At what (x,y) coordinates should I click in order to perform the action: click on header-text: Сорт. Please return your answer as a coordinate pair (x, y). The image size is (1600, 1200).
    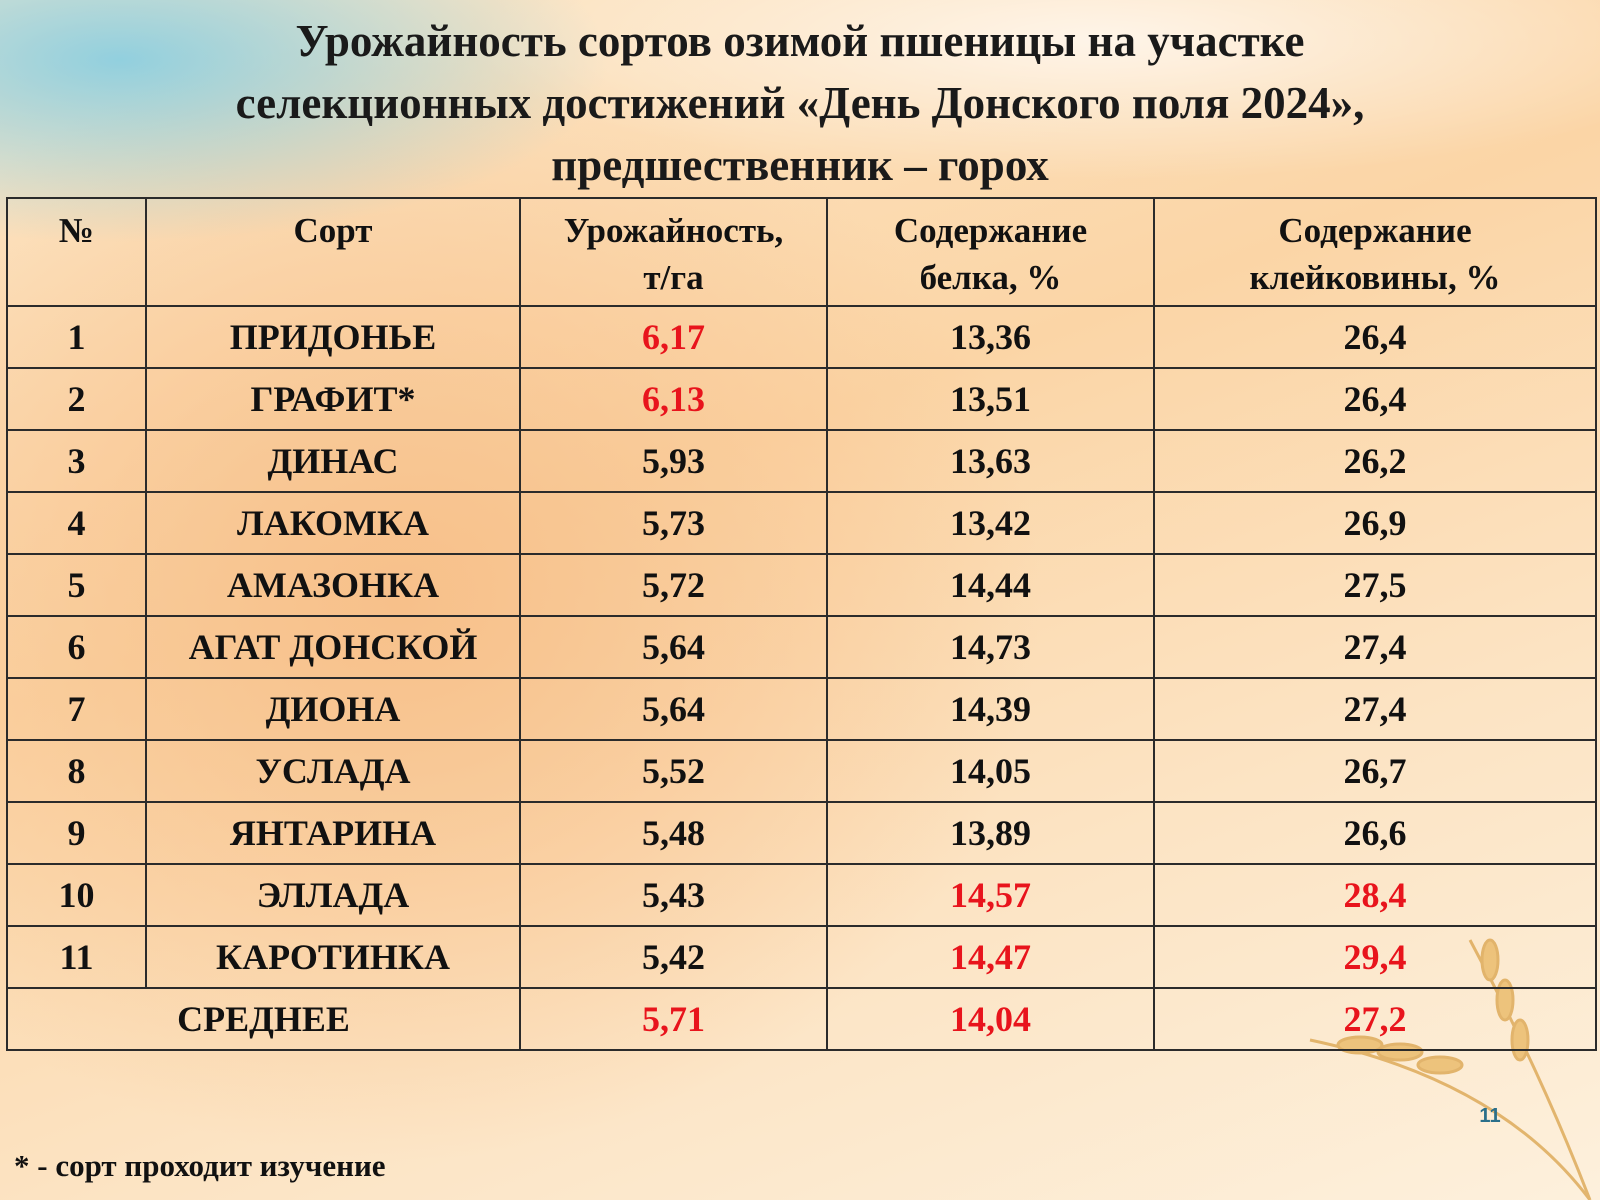
    Looking at the image, I should click on (333, 230).